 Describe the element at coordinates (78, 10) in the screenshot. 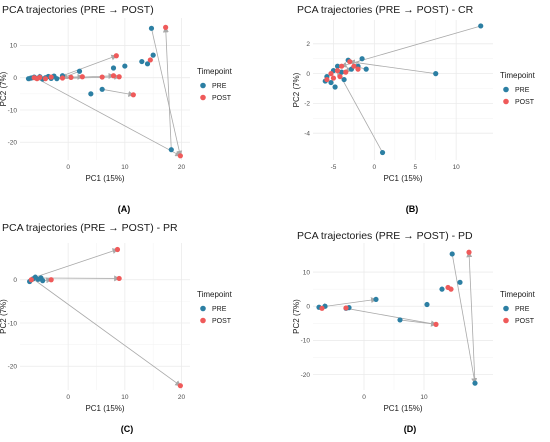

I see `panel-title: PCA trajectories (PRE → POST)` at that location.